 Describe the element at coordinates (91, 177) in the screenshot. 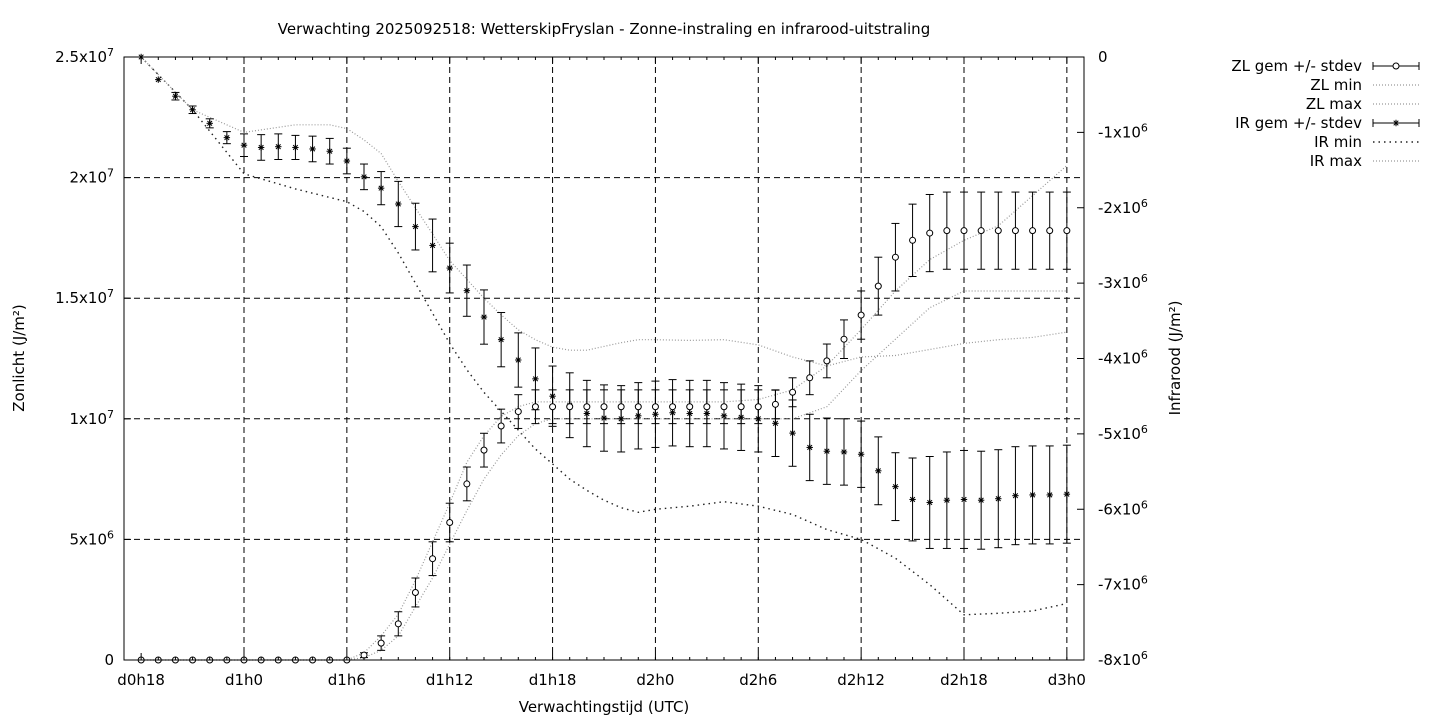

I see `y-tick-label: 2x107` at that location.